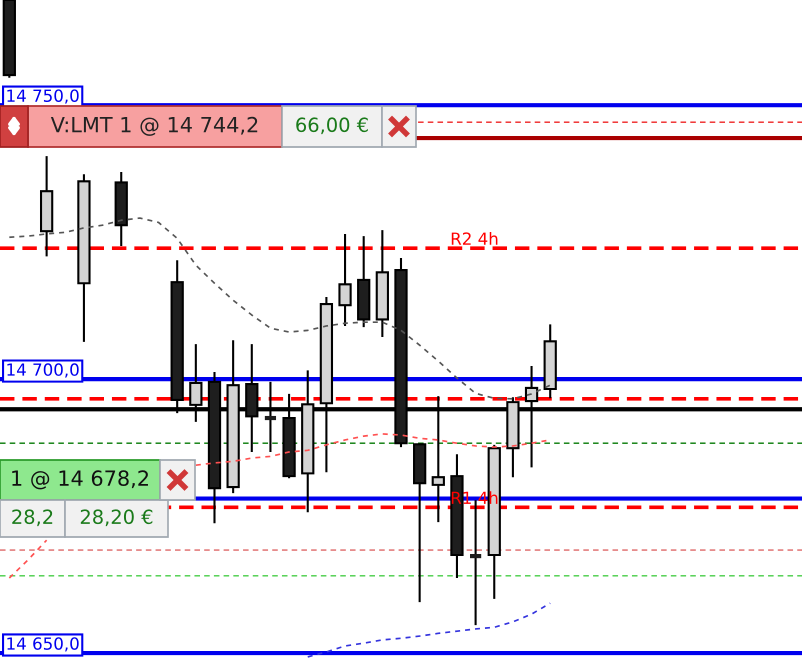  I want to click on y-tick-label: 14 750,0, so click(43, 96).